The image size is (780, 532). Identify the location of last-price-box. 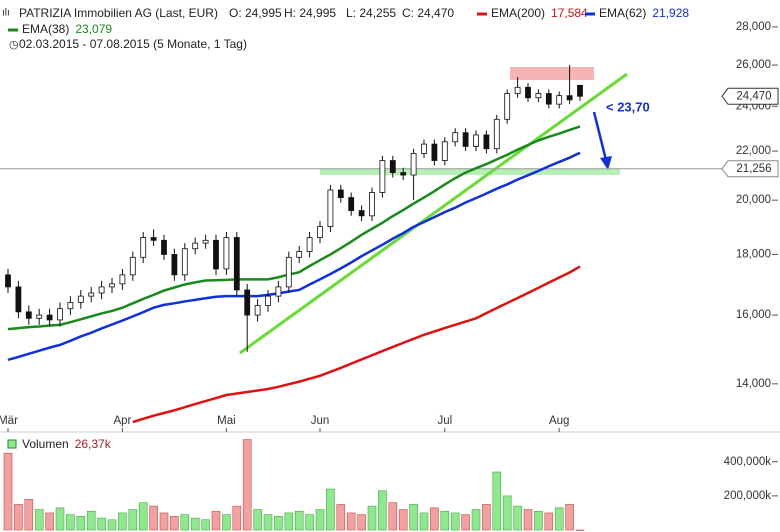
(750, 96).